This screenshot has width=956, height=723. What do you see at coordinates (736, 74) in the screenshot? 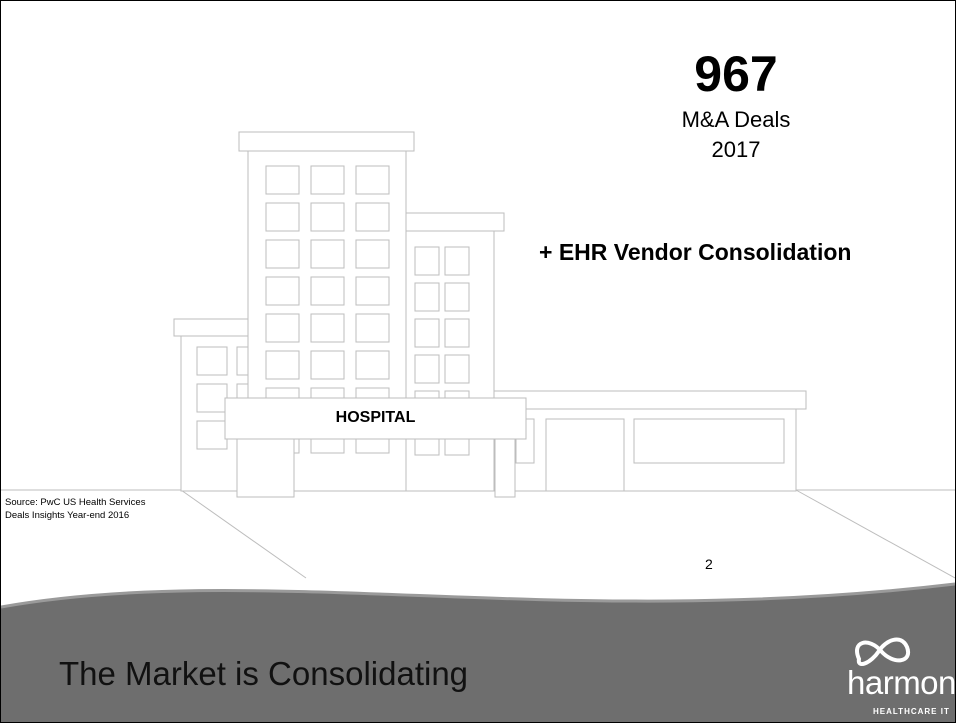
I see `stat-number: 967` at bounding box center [736, 74].